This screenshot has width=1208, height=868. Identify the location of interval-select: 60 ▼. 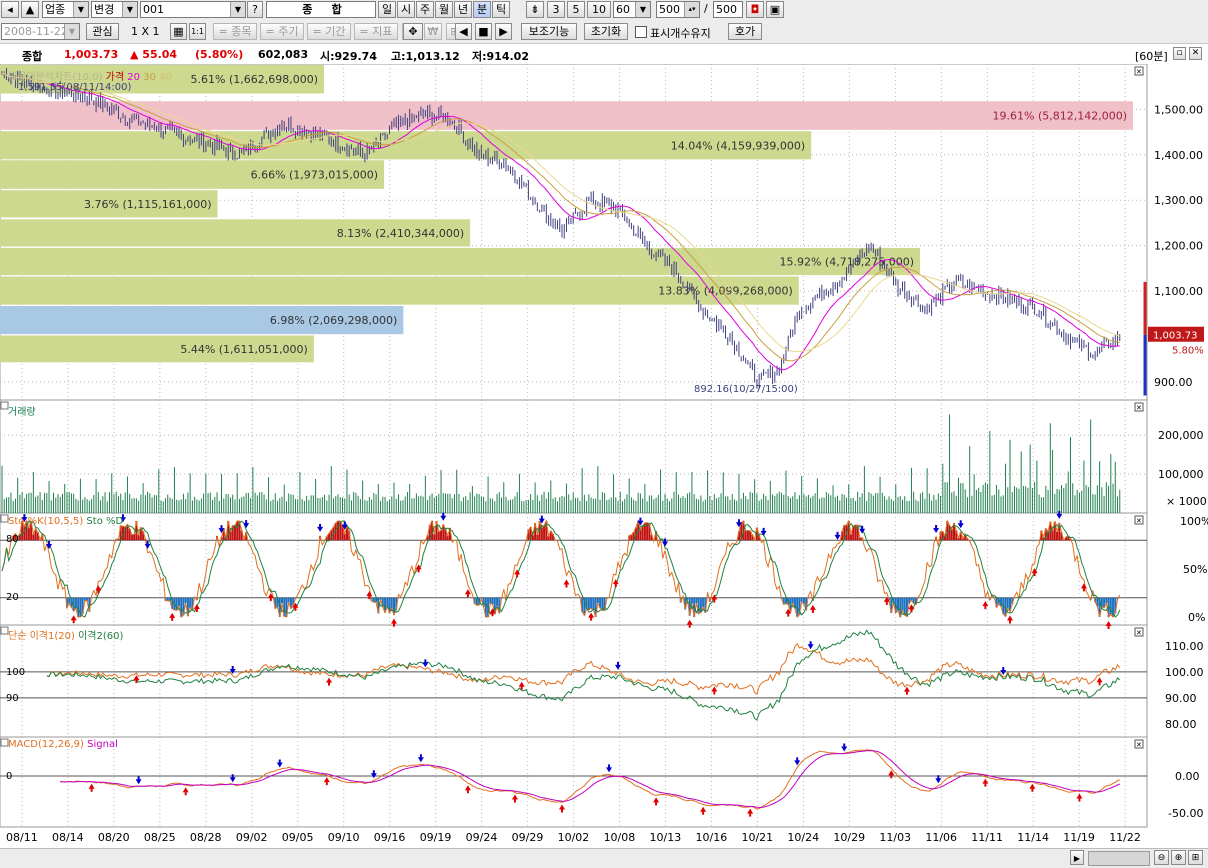
(632, 9).